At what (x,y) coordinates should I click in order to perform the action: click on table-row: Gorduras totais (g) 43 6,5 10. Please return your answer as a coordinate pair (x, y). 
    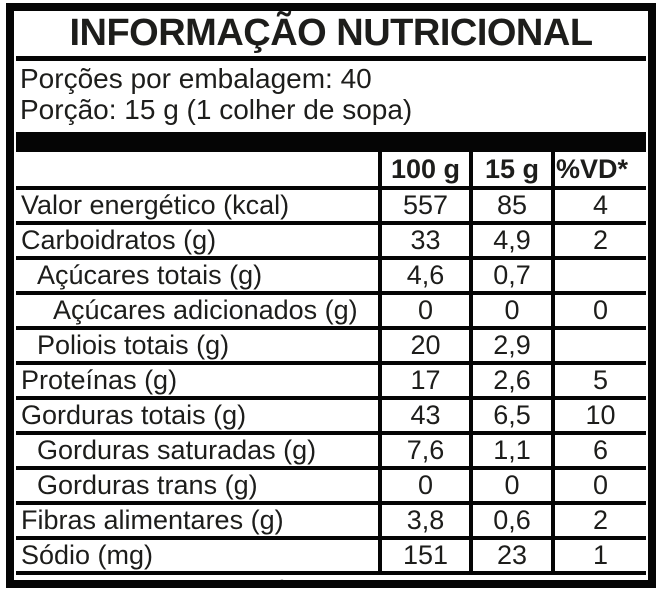
    Looking at the image, I should click on (331, 416).